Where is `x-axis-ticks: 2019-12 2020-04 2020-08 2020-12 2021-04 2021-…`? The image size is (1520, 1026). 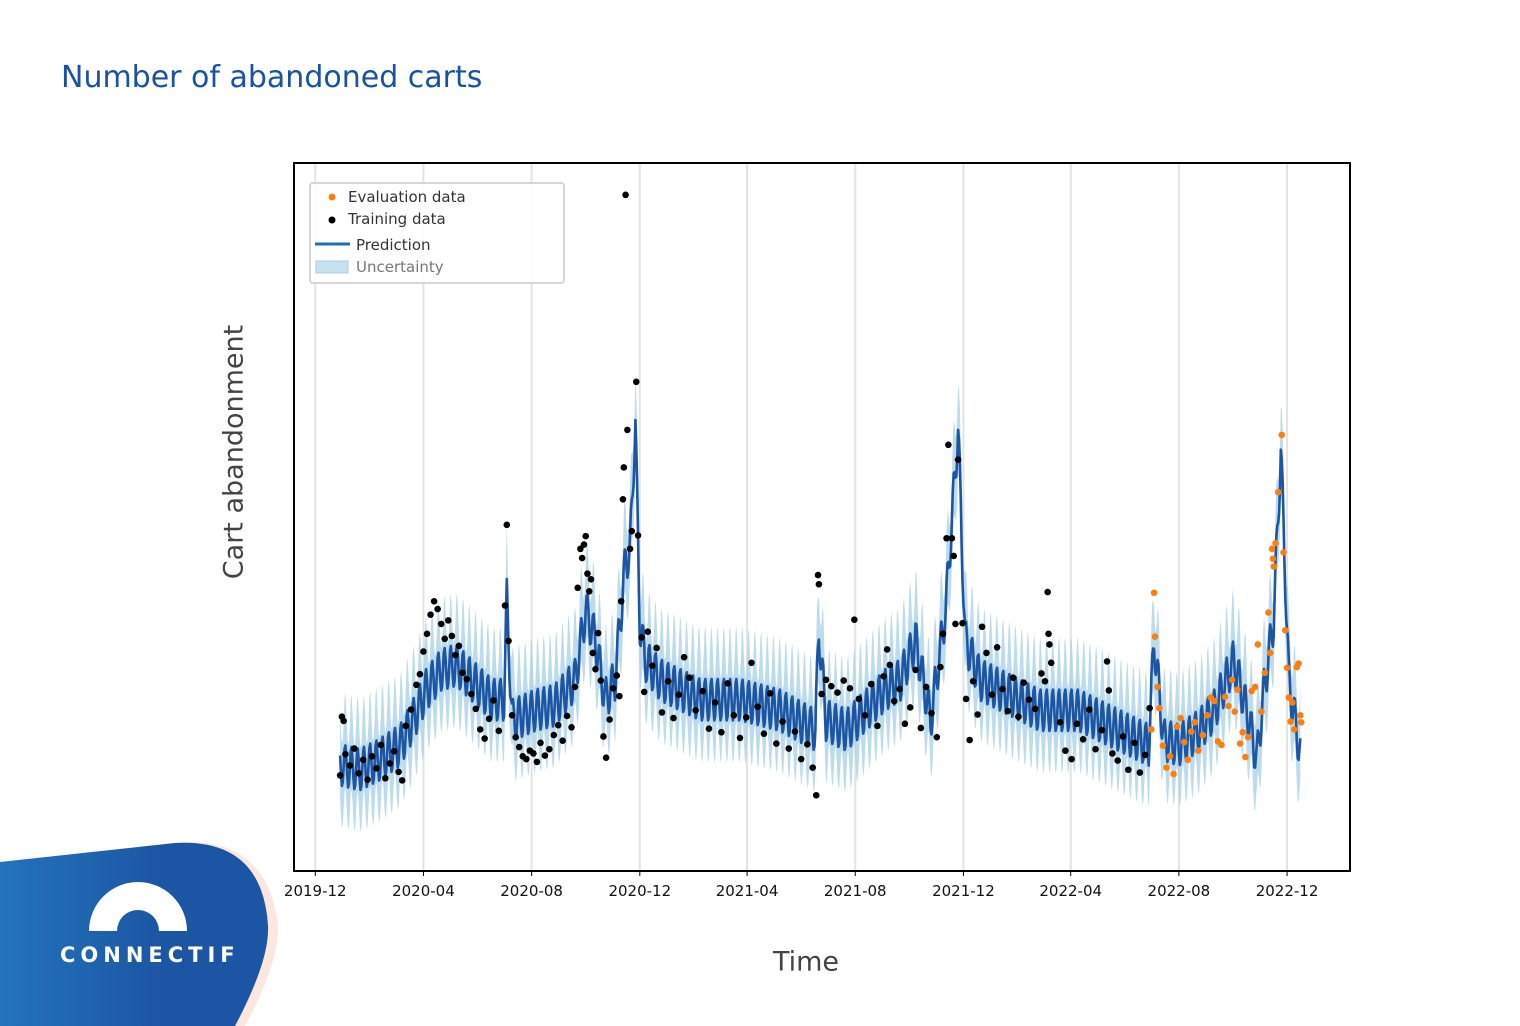
x-axis-ticks: 2019-12 2020-04 2020-08 2020-12 2021-04 2021-… is located at coordinates (801, 885).